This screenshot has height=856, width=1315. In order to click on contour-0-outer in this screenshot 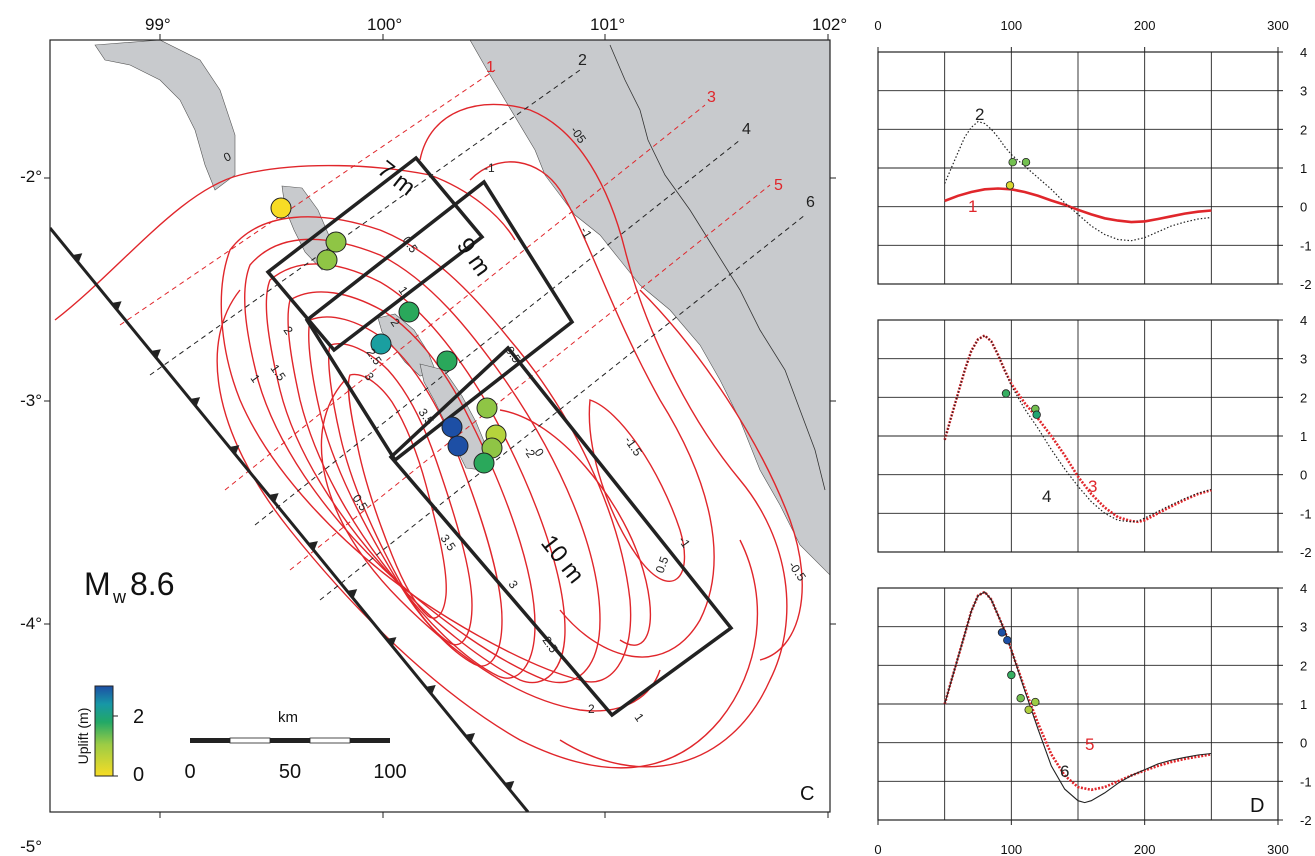, I will do `click(285, 242)`.